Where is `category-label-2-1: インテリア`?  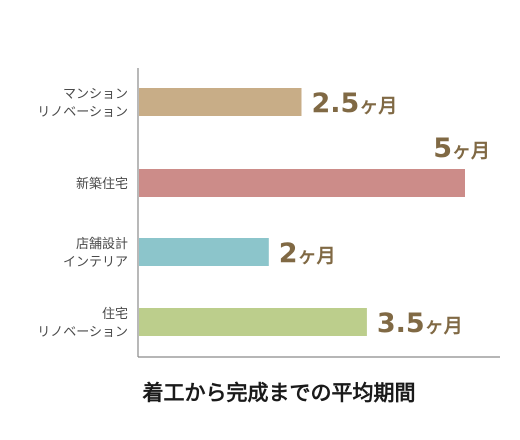 category-label-2-1: インテリア is located at coordinates (95, 262).